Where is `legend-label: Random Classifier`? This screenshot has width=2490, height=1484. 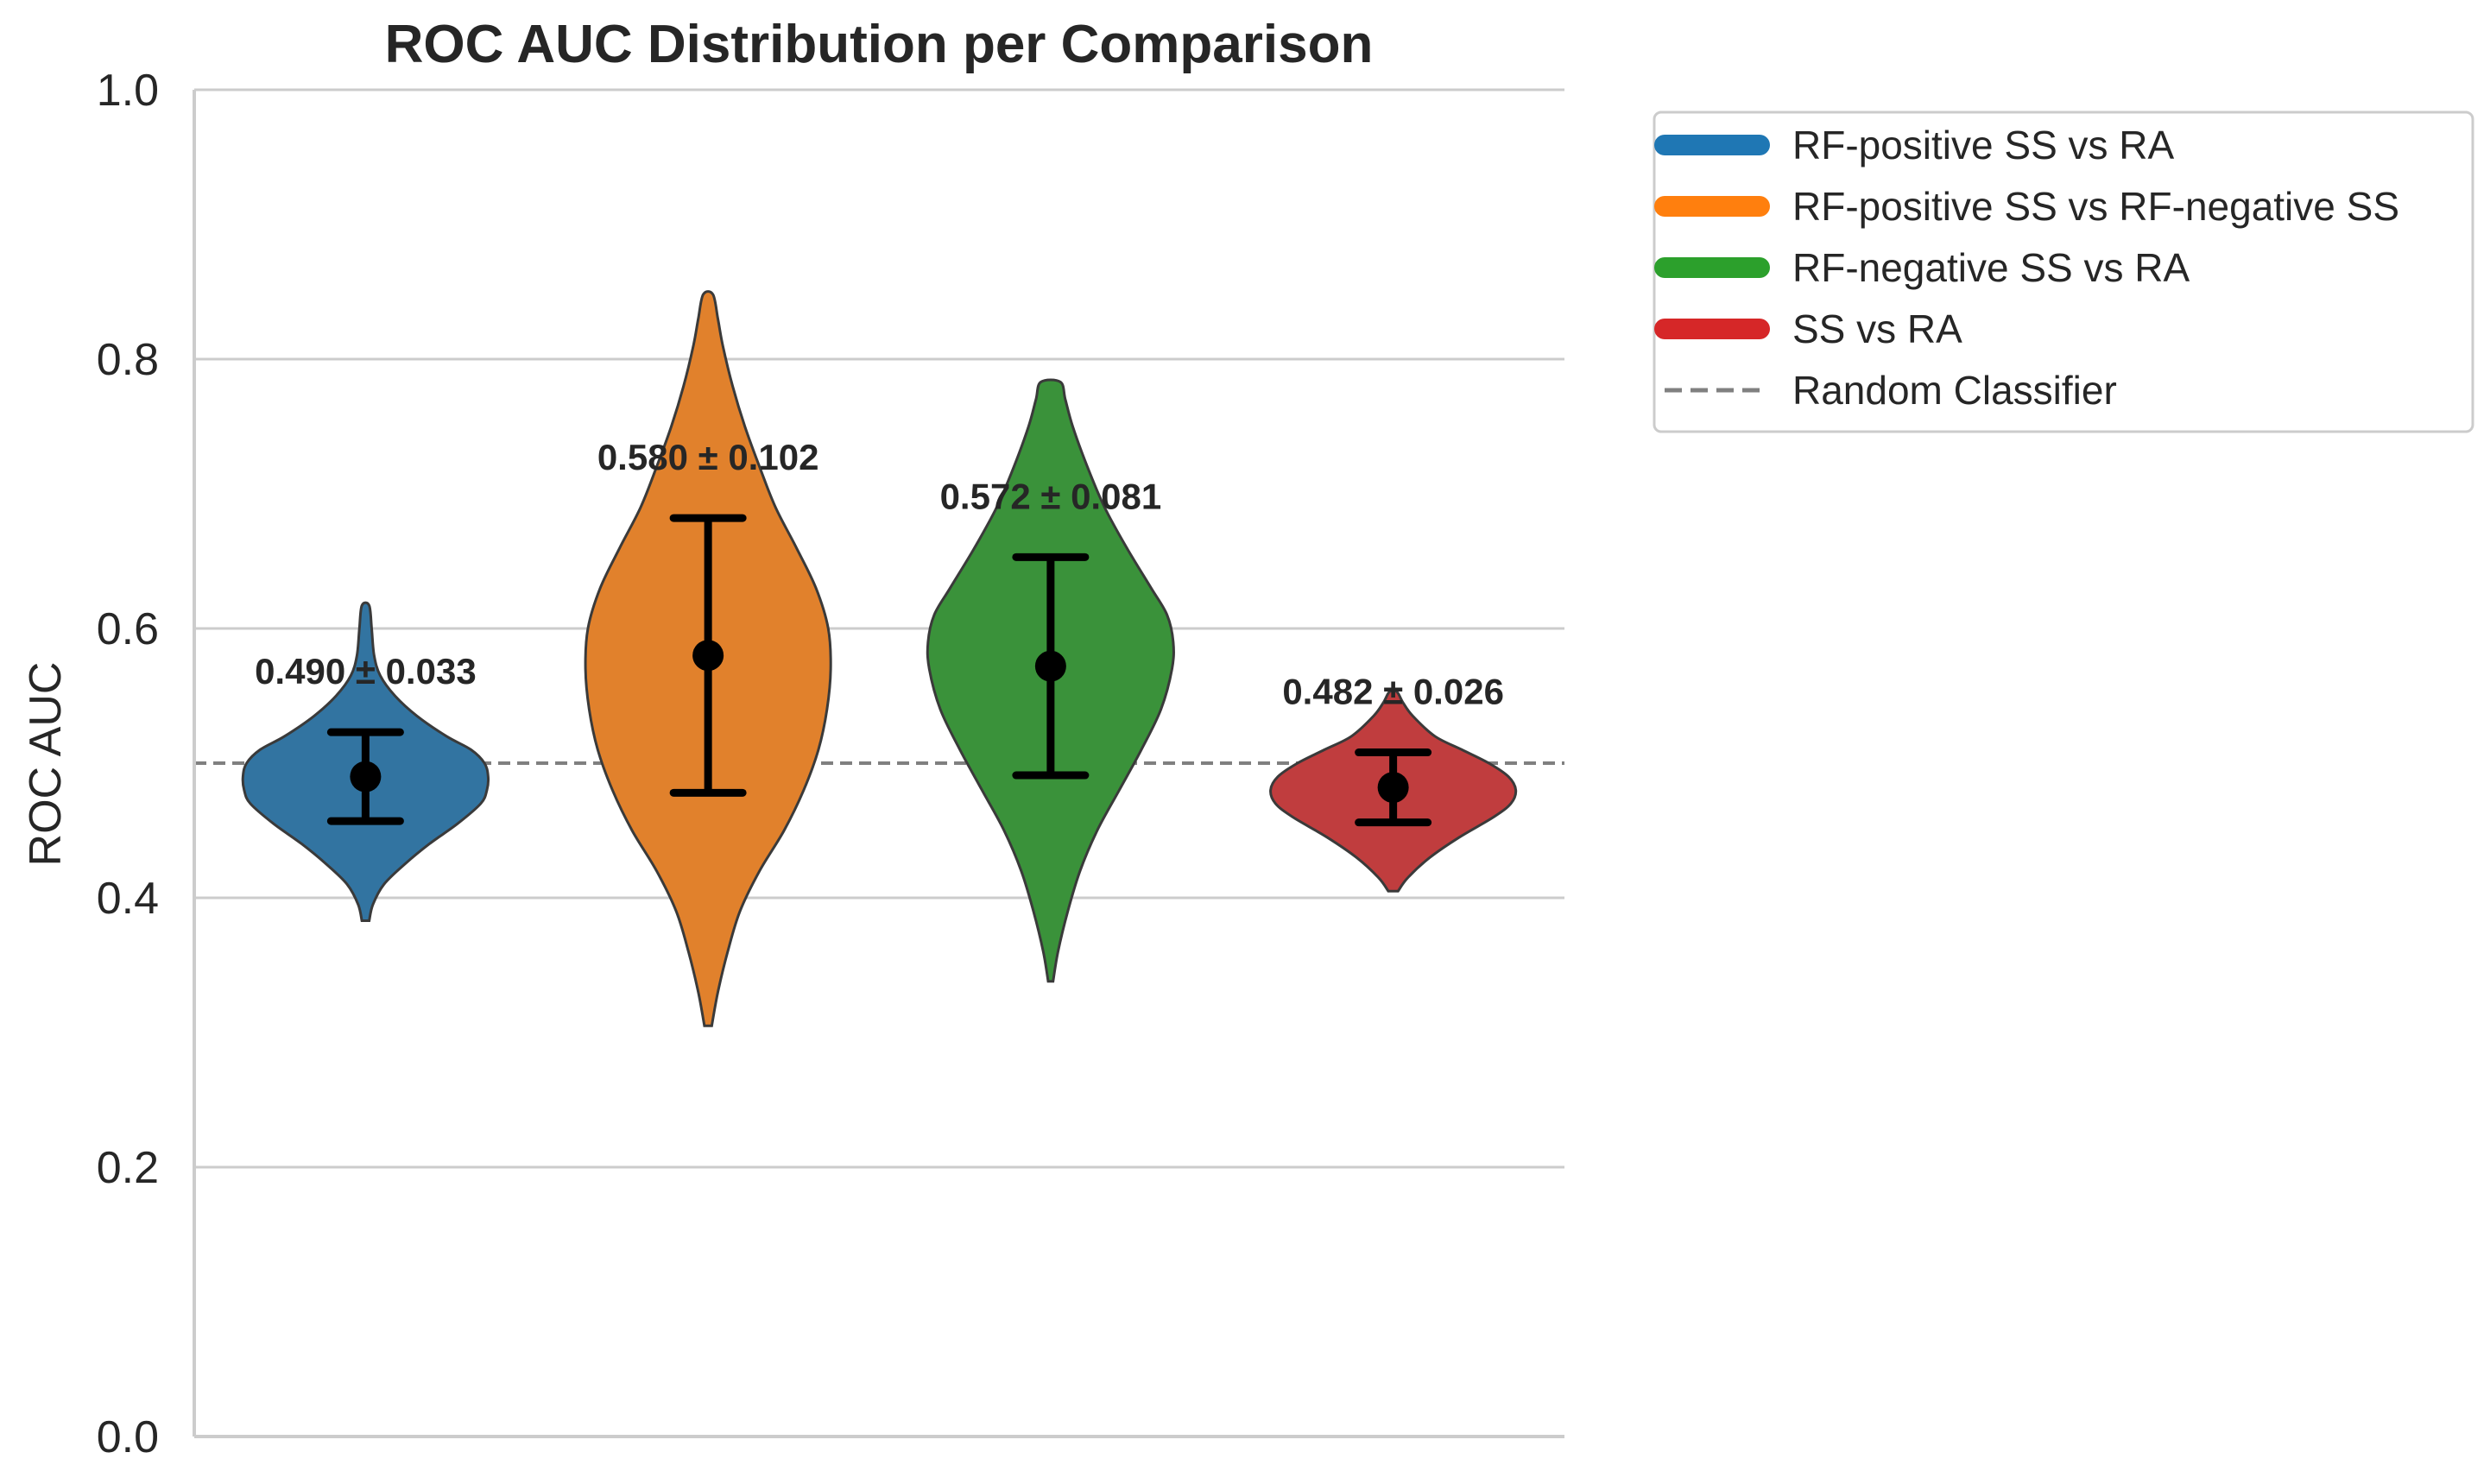
legend-label: Random Classifier is located at coordinates (1954, 390).